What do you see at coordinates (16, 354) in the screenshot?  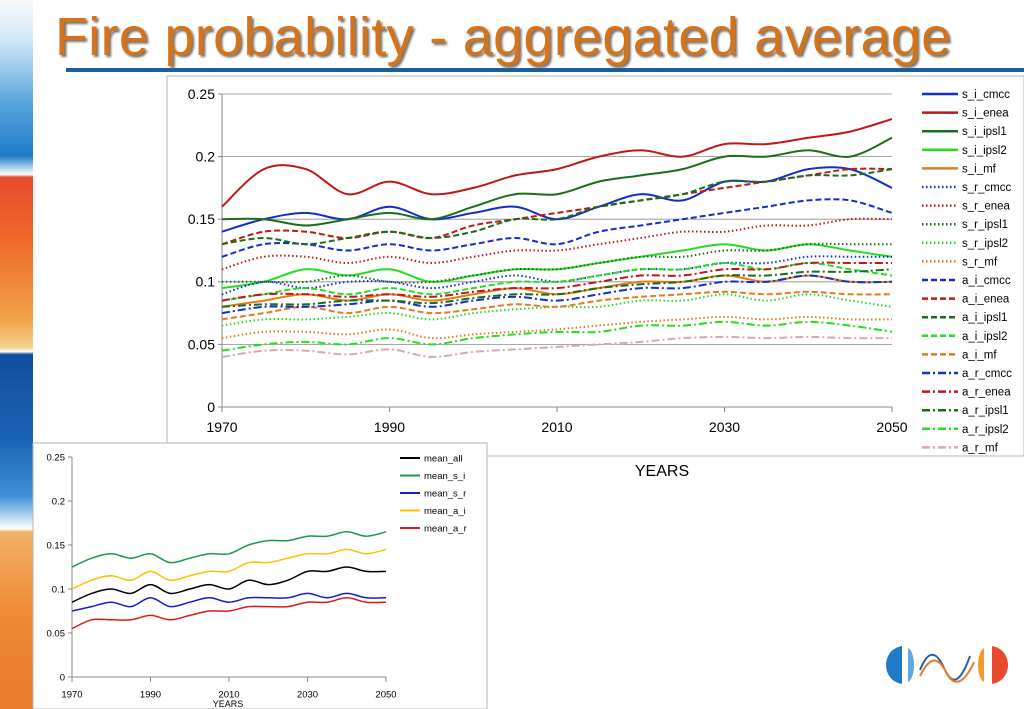 I see `left-decorative-band` at bounding box center [16, 354].